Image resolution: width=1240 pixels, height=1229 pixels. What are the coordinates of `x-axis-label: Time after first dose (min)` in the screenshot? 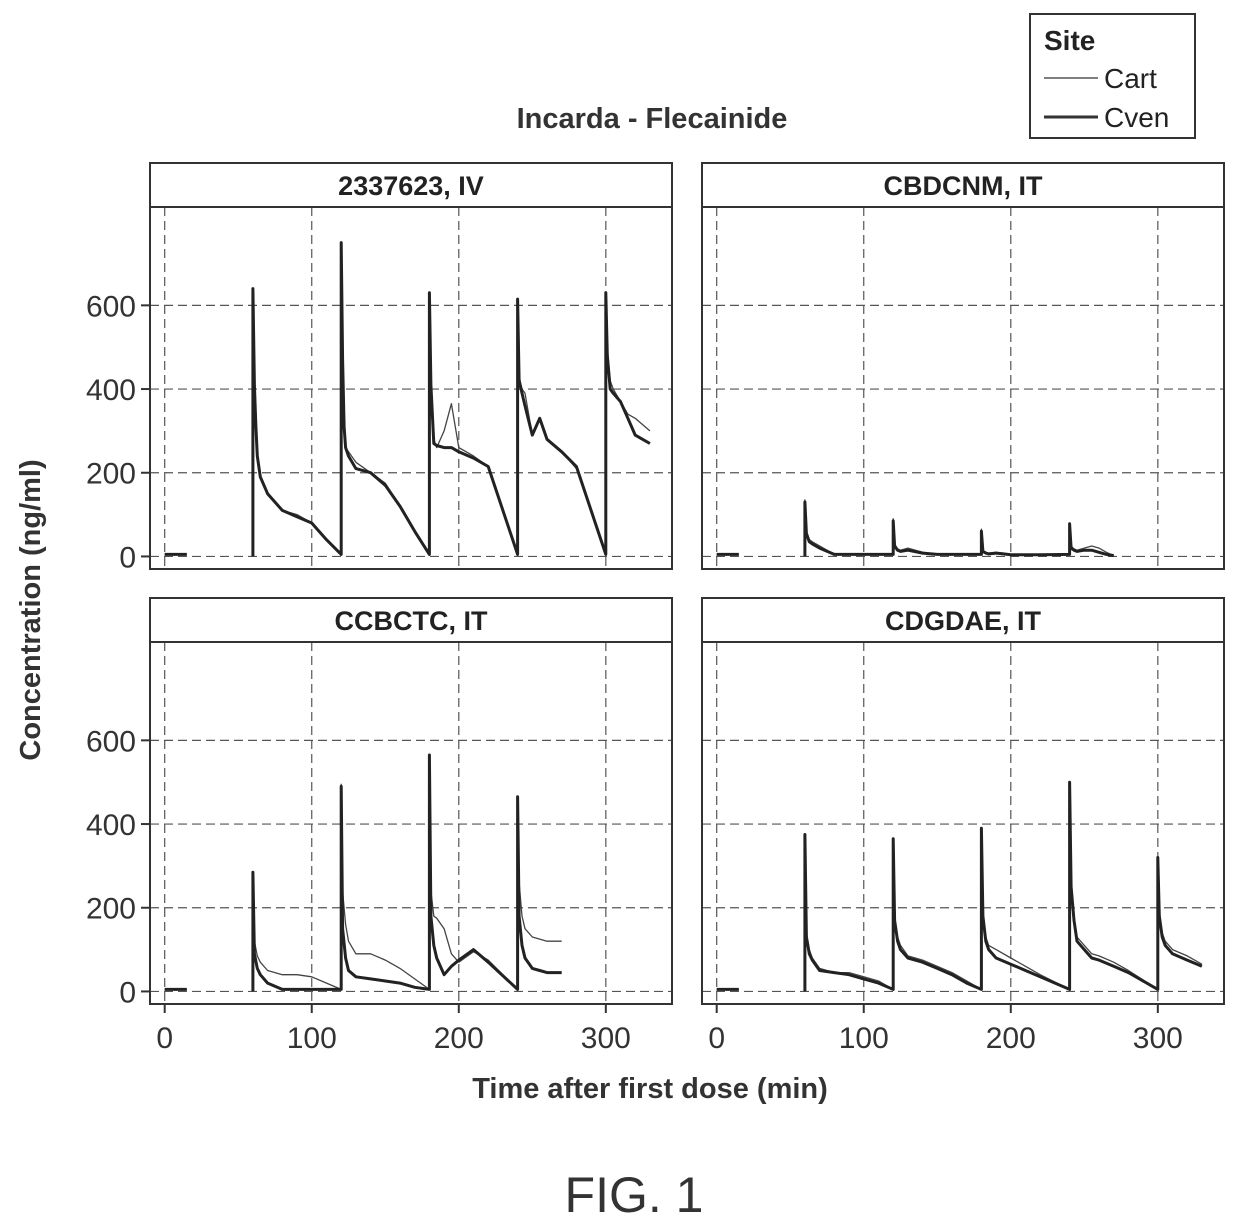 It's located at (650, 1089).